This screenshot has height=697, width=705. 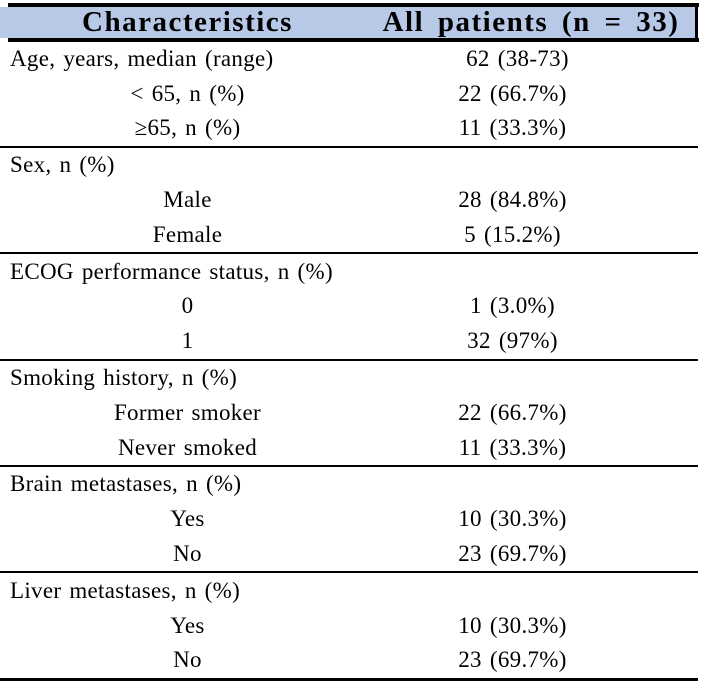 What do you see at coordinates (512, 200) in the screenshot?
I see `row-value: 28 (84.8%)` at bounding box center [512, 200].